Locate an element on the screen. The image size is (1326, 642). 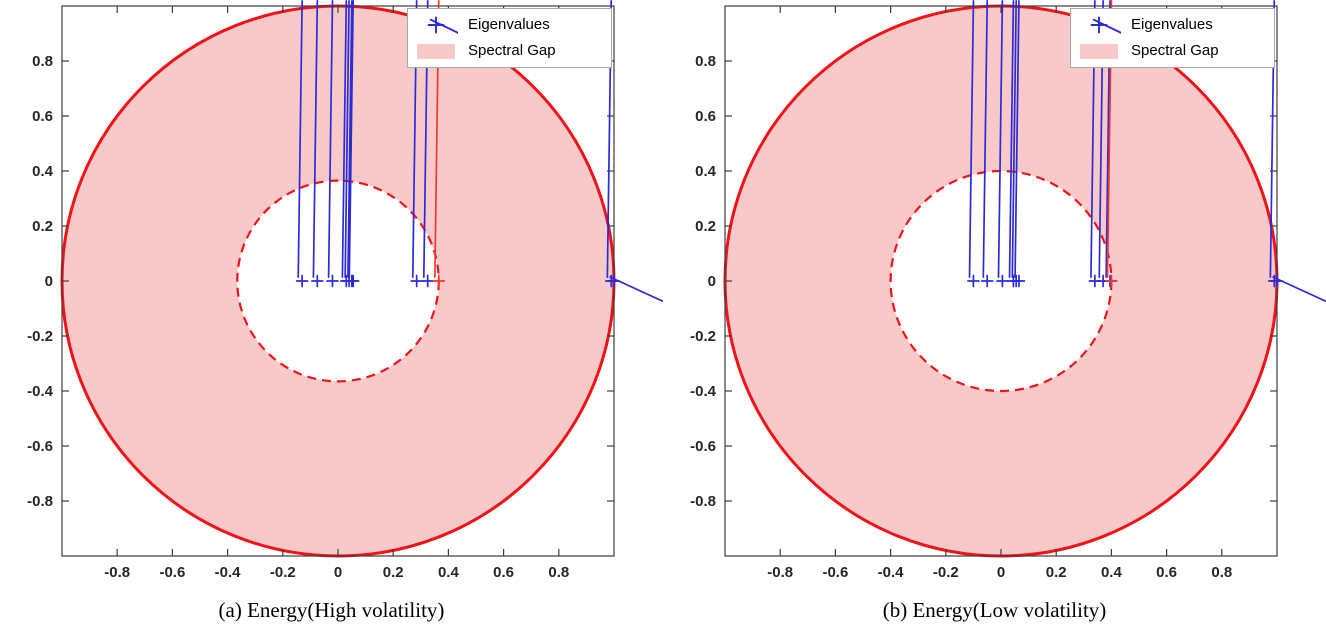
legend-b: Eigenvalues Spectral Gap is located at coordinates (1172, 38).